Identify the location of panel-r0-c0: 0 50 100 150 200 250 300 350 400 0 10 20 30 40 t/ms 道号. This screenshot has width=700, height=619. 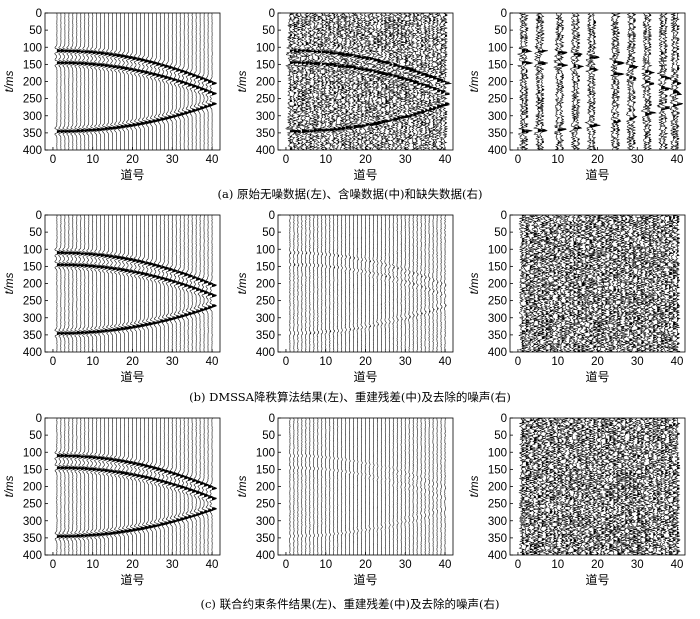
(112, 95).